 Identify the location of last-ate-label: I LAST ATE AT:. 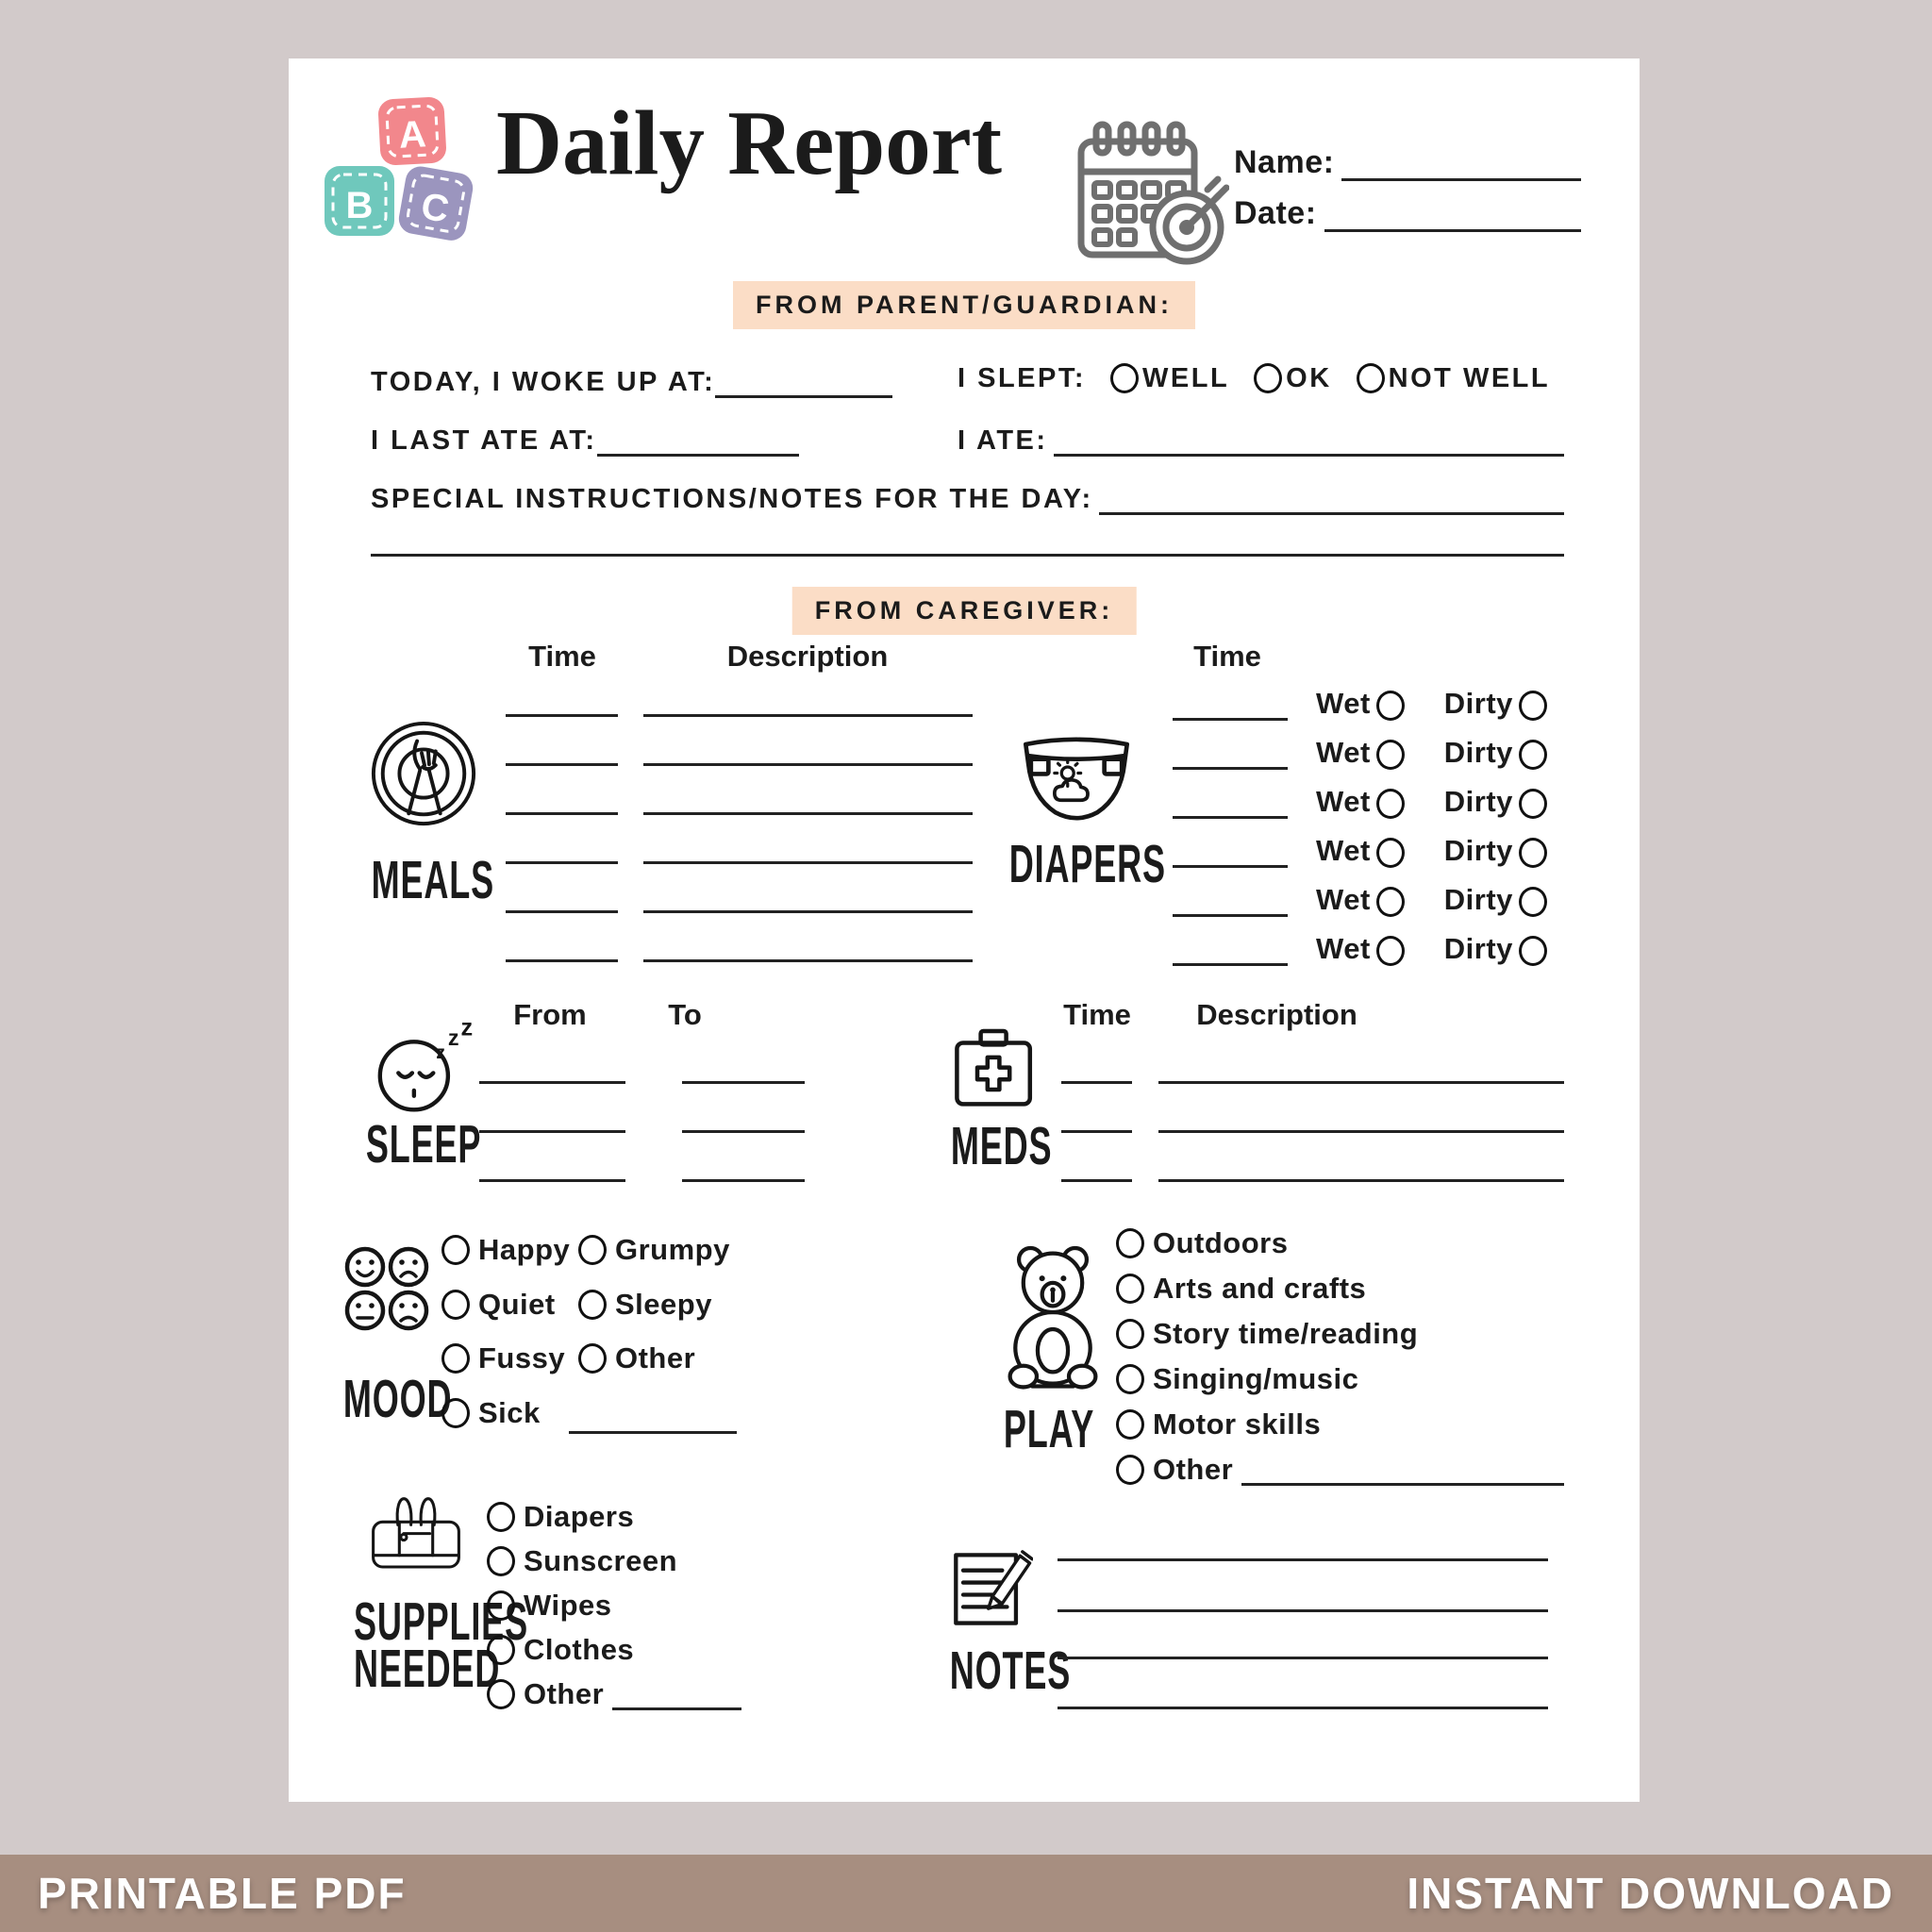
(484, 440).